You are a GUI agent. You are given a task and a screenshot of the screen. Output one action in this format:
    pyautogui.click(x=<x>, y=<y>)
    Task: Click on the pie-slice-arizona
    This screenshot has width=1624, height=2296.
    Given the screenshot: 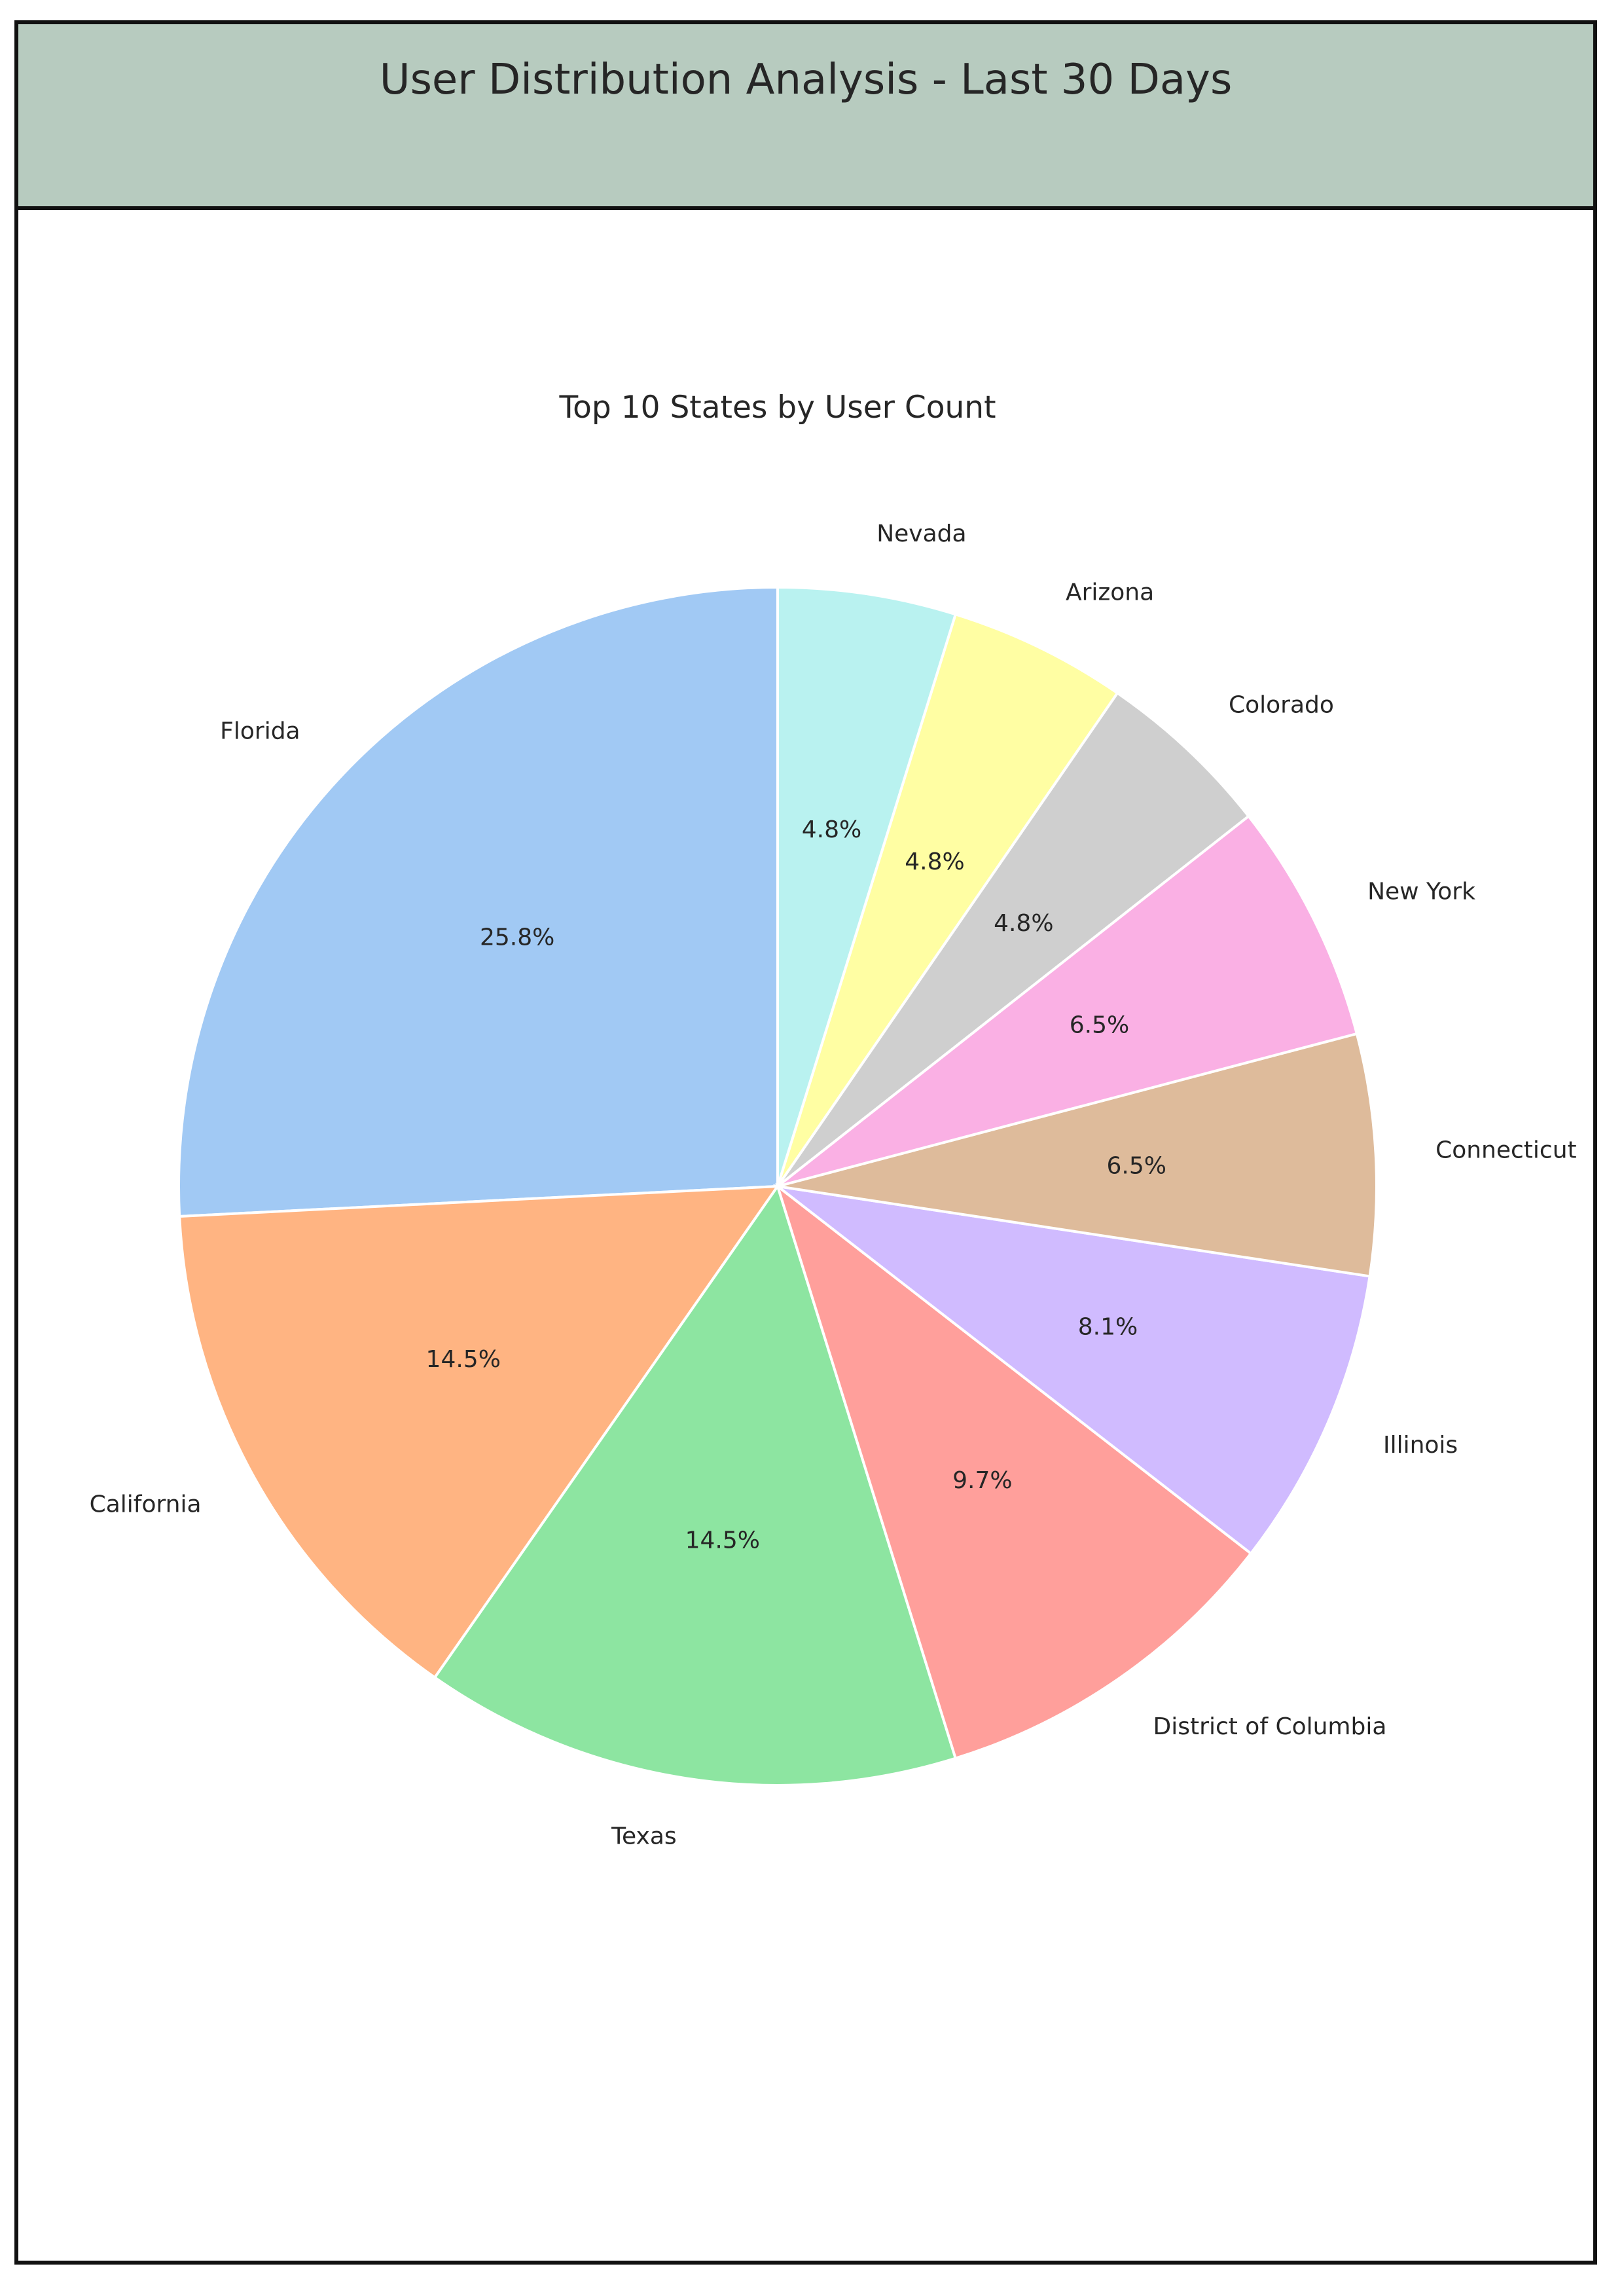 What is the action you would take?
    pyautogui.click(x=947, y=900)
    